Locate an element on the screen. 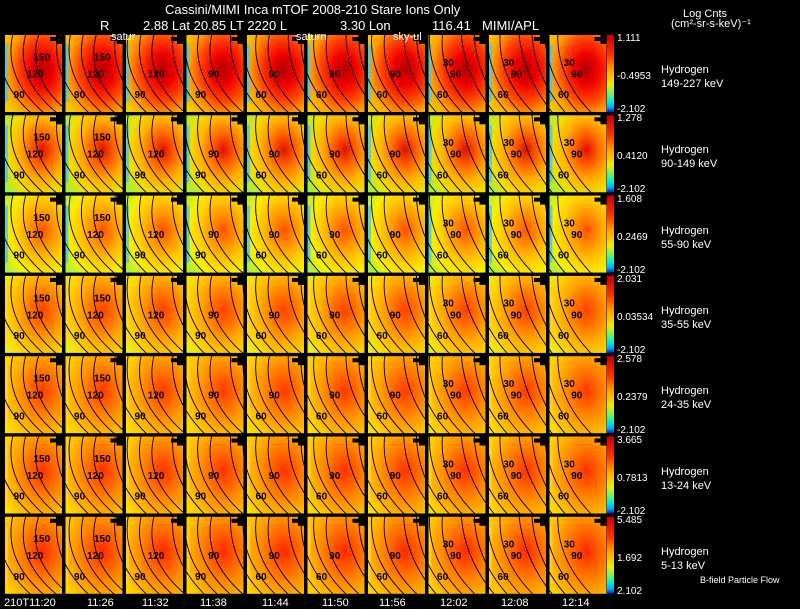 The image size is (800, 609). colorbar-r6 is located at coordinates (610, 555).